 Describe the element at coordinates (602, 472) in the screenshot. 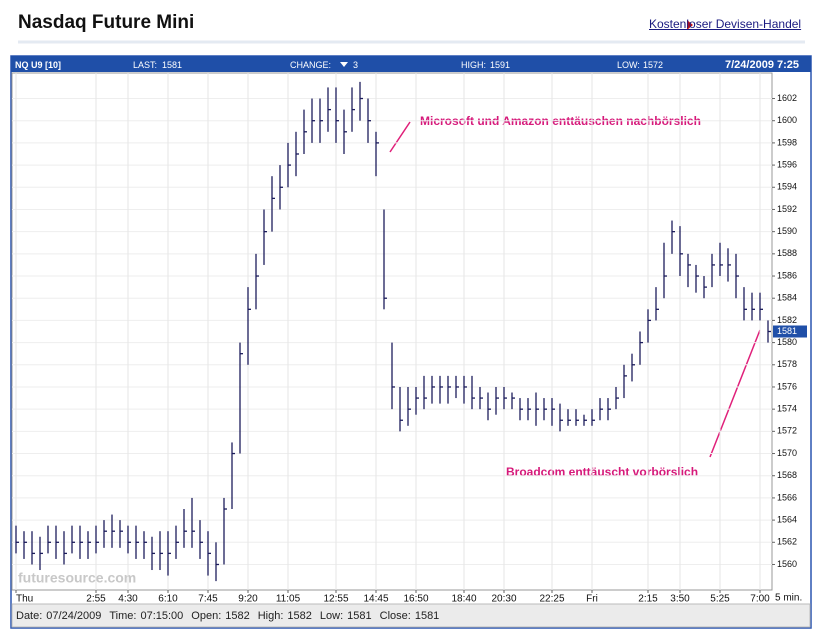

I see `annotation: Broadcom enttäuscht vorbörslich` at that location.